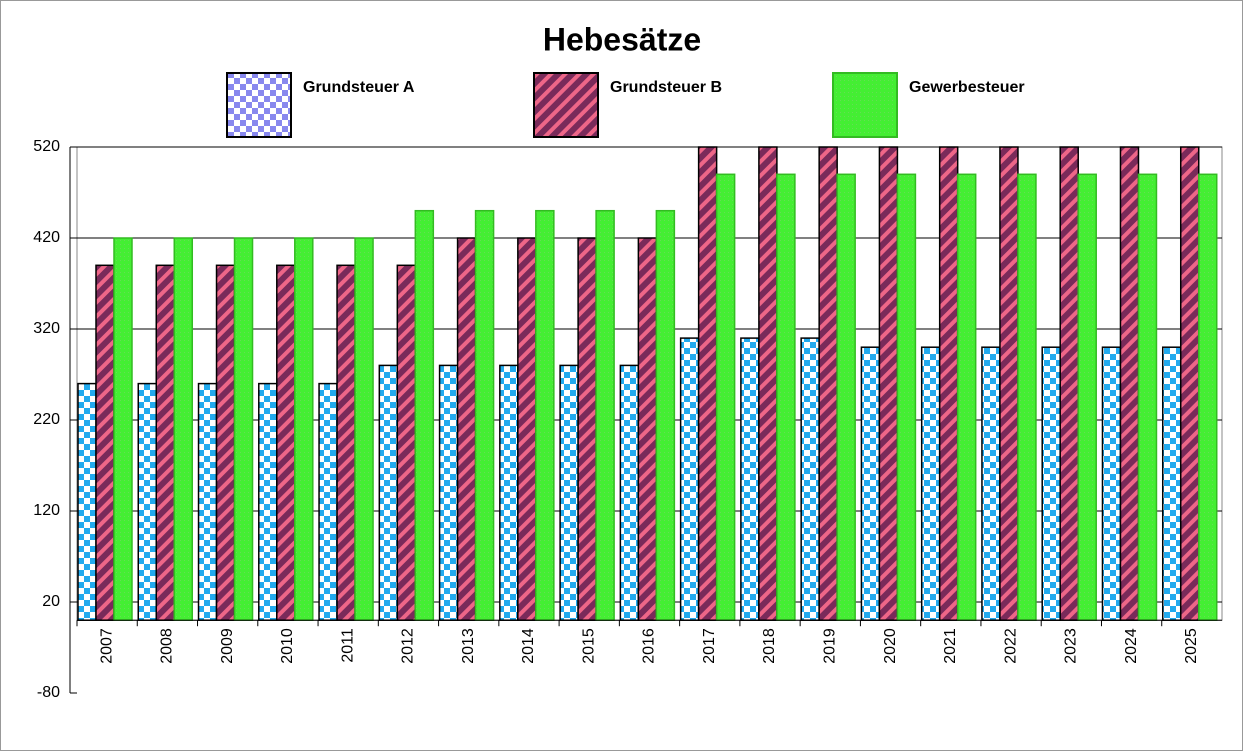 Image resolution: width=1243 pixels, height=751 pixels. Describe the element at coordinates (106, 646) in the screenshot. I see `x-tick-label: 2007` at that location.